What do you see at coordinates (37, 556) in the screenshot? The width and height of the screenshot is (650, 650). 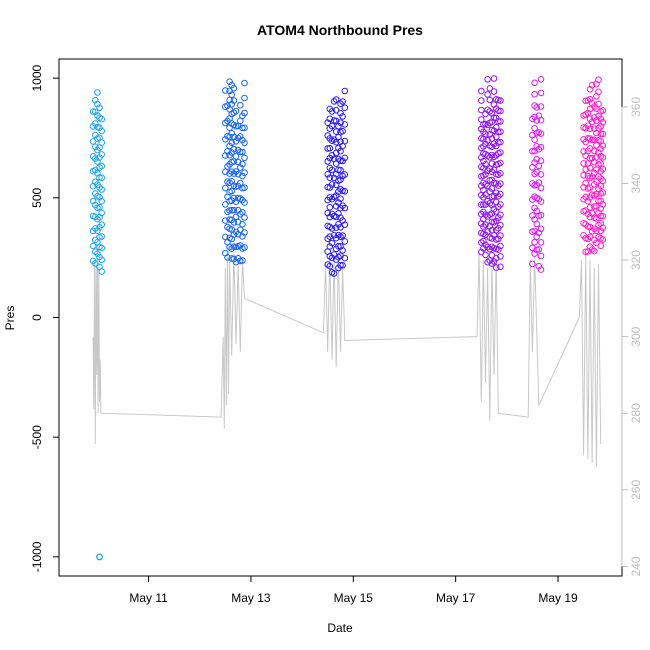 I see `y-tick-label-left: -1000` at bounding box center [37, 556].